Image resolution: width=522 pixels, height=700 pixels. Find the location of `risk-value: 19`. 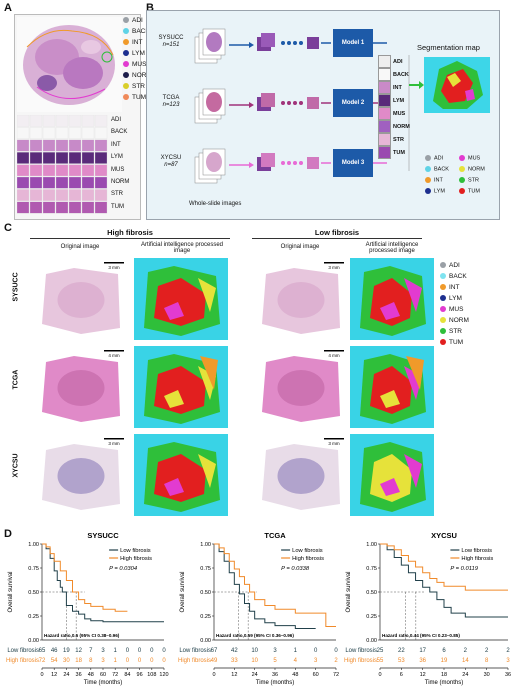

risk-value: 19 is located at coordinates (444, 661).